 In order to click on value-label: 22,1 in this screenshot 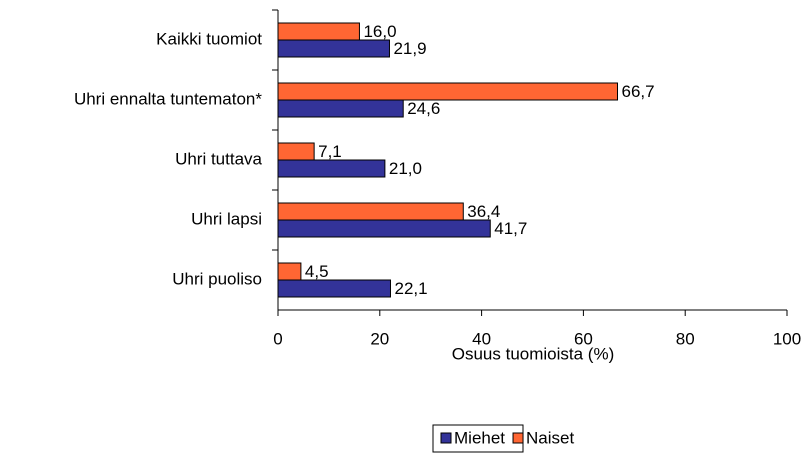, I will do `click(410, 288)`.